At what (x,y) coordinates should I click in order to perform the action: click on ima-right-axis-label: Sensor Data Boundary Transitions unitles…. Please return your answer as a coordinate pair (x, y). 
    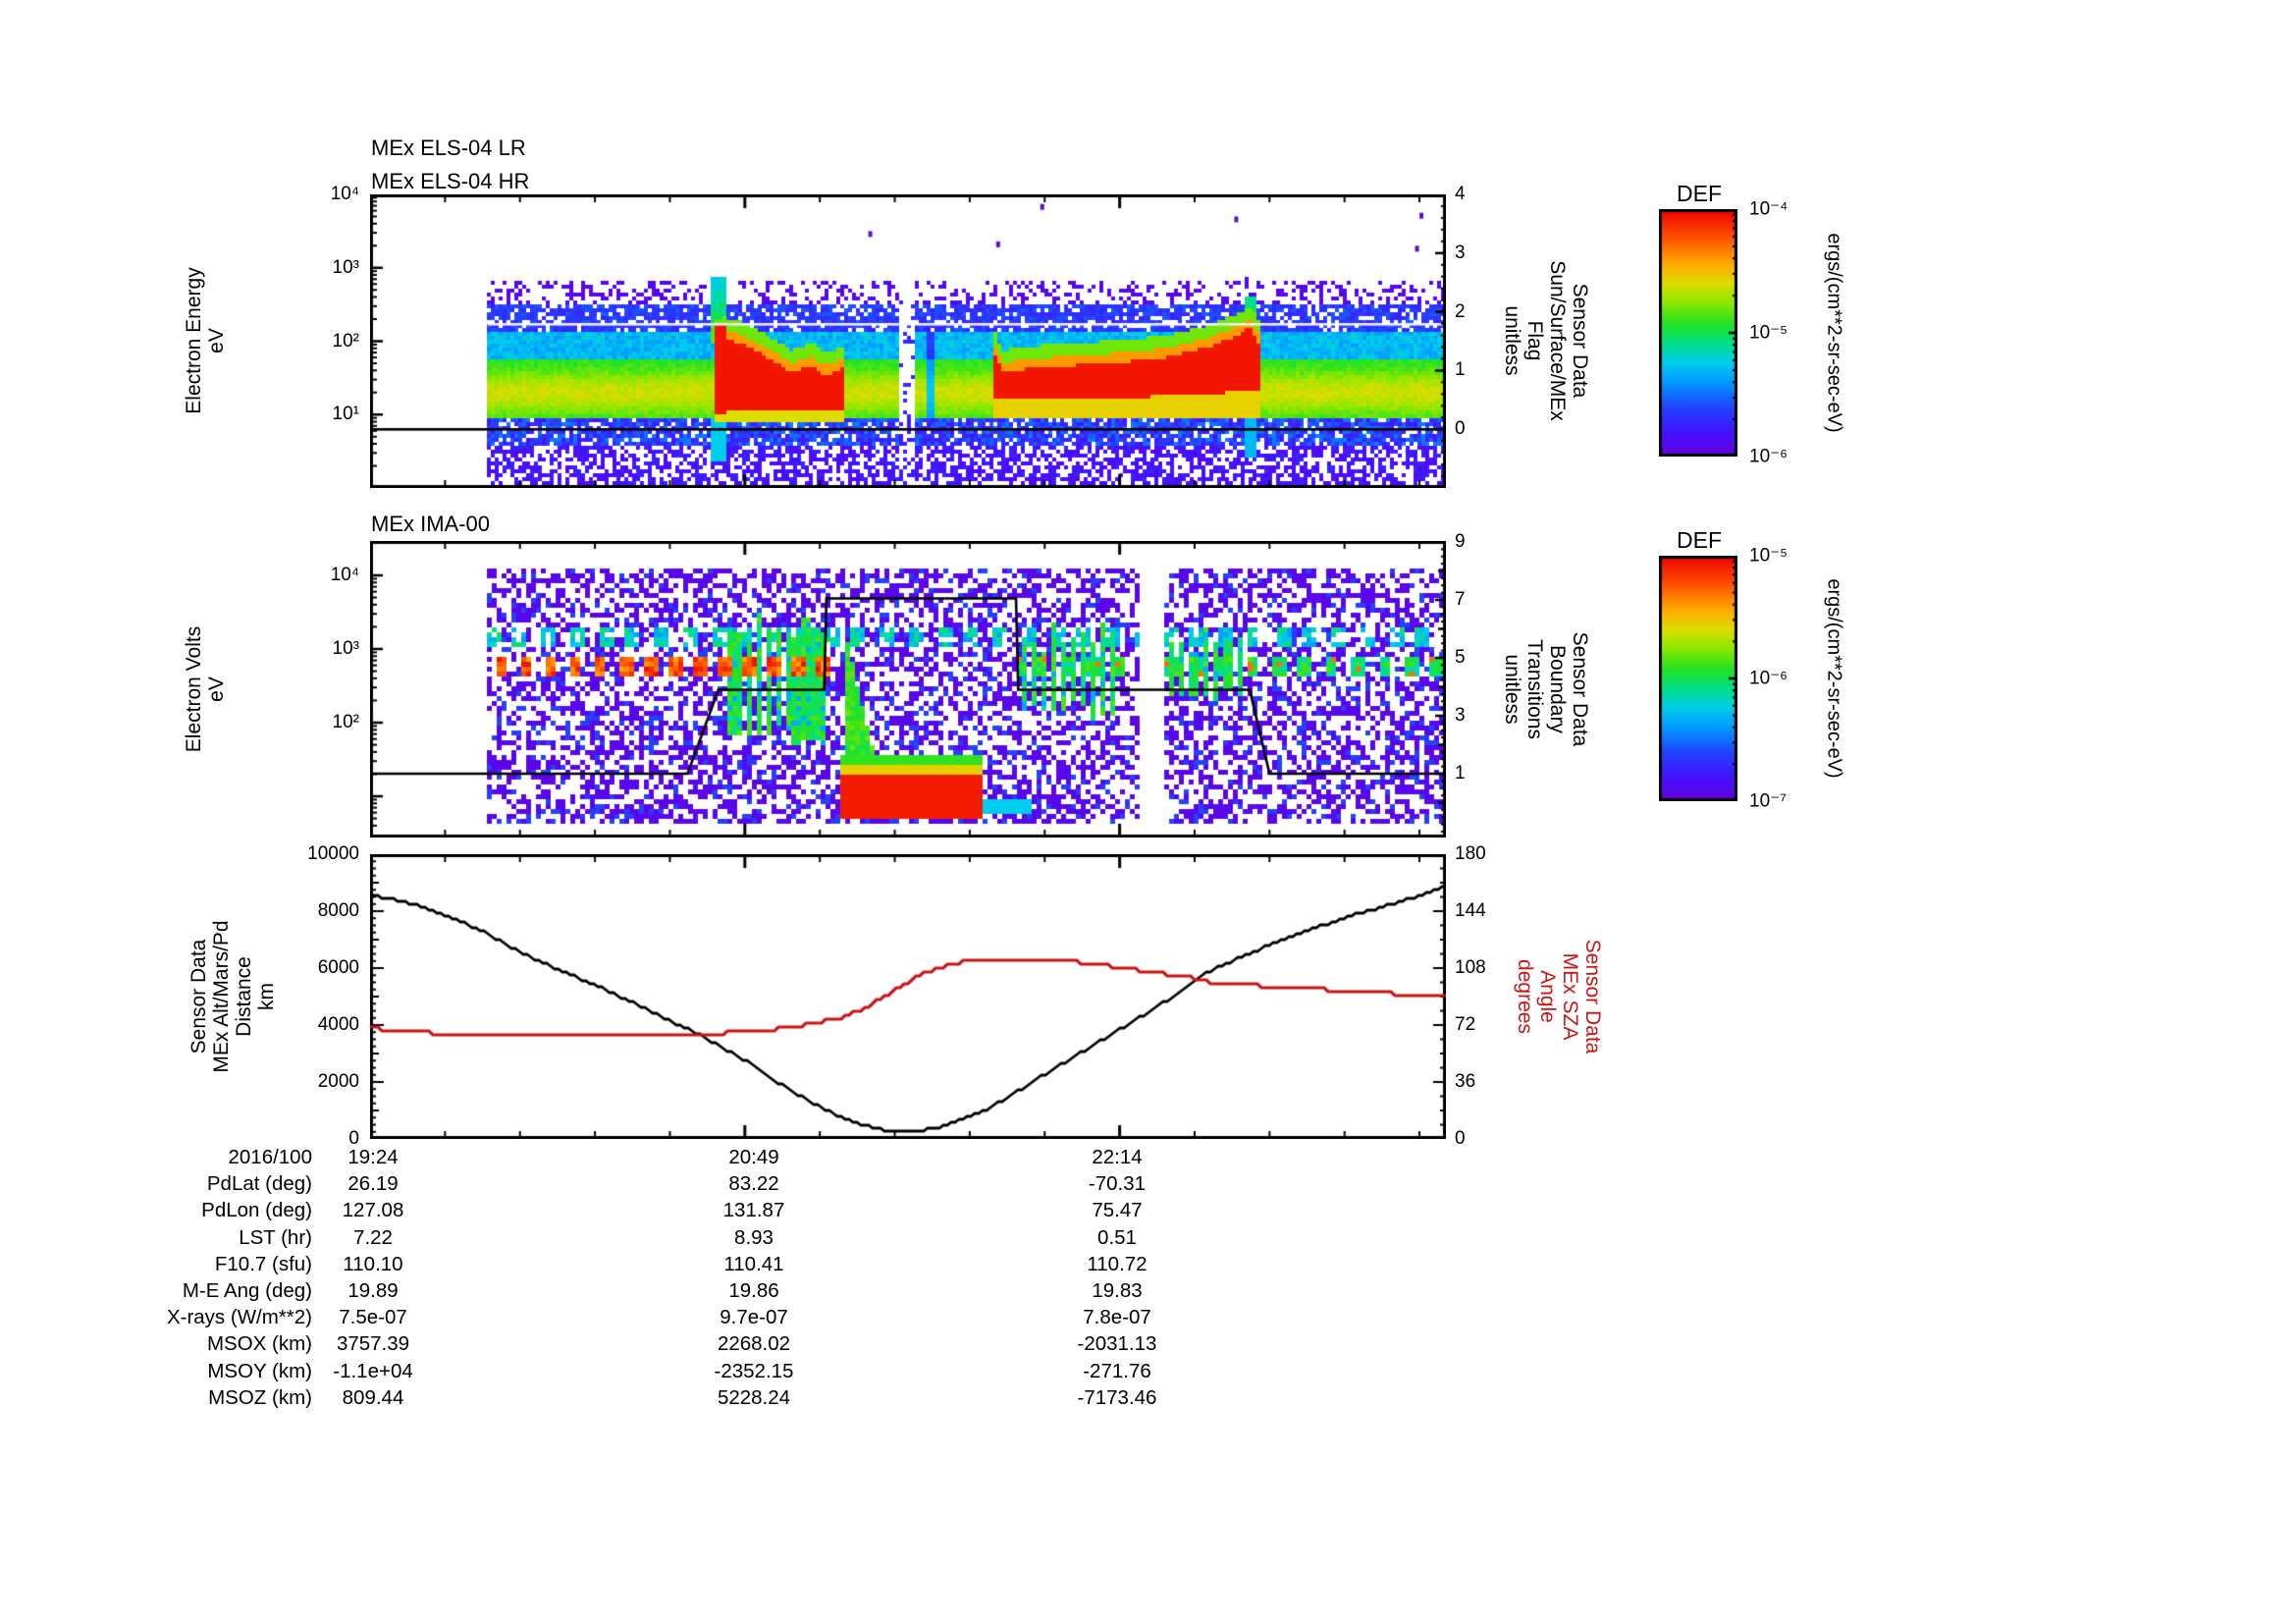
    Looking at the image, I should click on (1546, 689).